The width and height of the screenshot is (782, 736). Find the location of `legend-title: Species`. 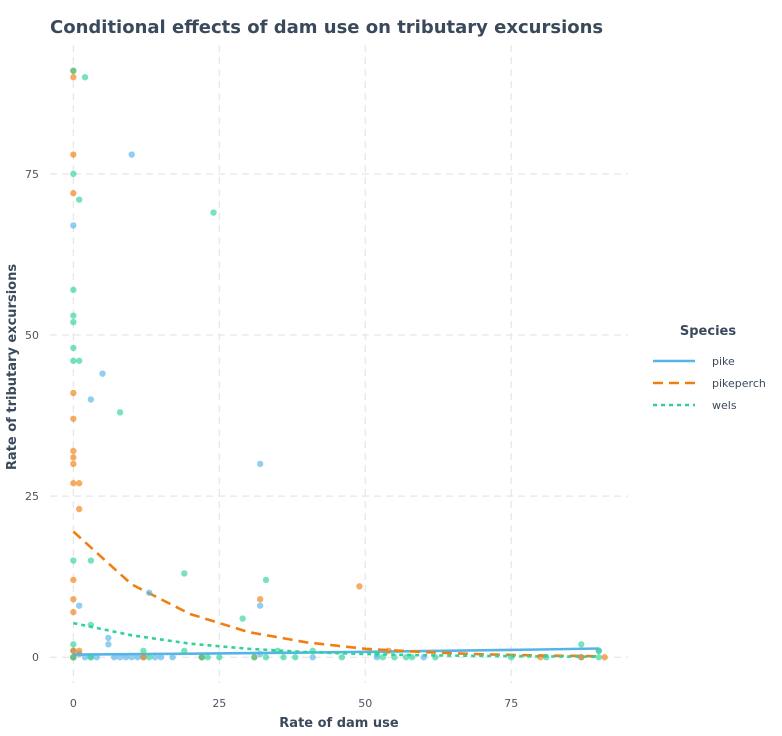

legend-title: Species is located at coordinates (708, 331).